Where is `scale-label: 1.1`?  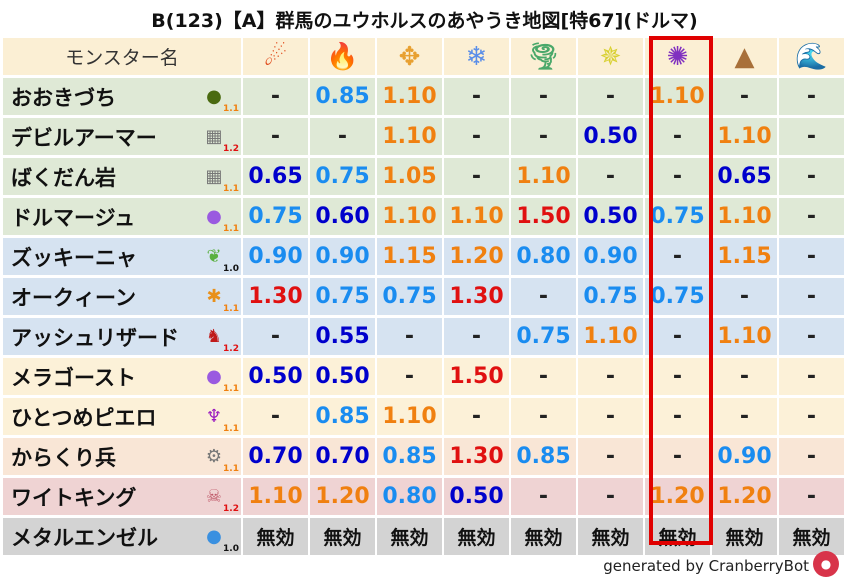
scale-label: 1.1 is located at coordinates (231, 109).